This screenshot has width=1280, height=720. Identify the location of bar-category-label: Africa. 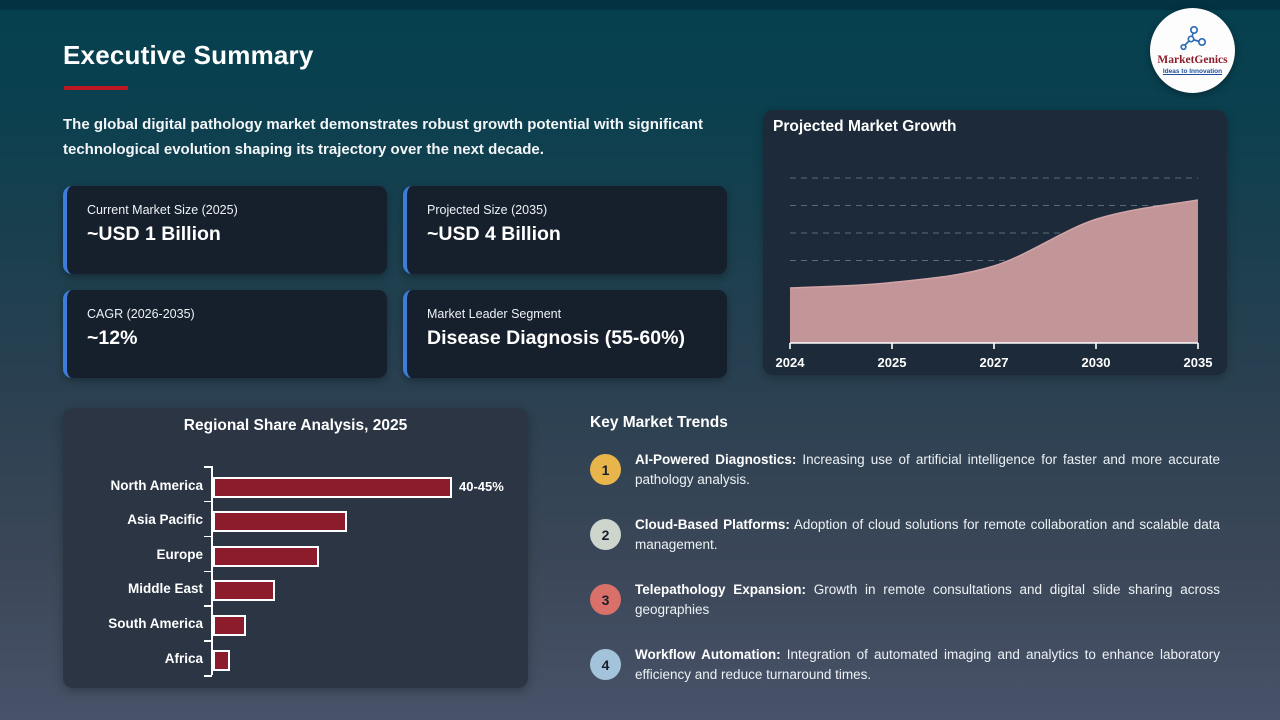
(183, 658).